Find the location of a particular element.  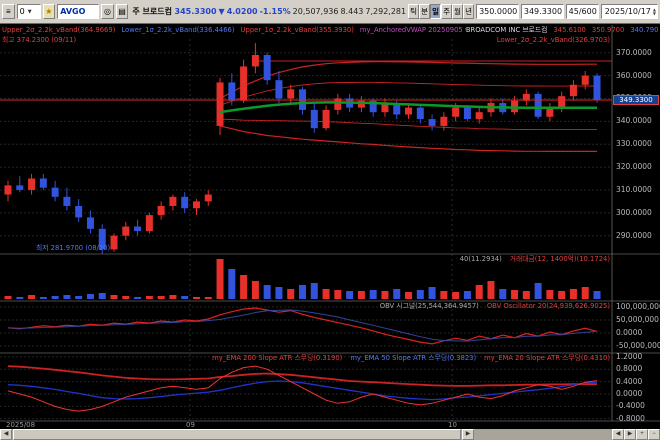

price-axis-label: 340.0000 is located at coordinates (634, 121).